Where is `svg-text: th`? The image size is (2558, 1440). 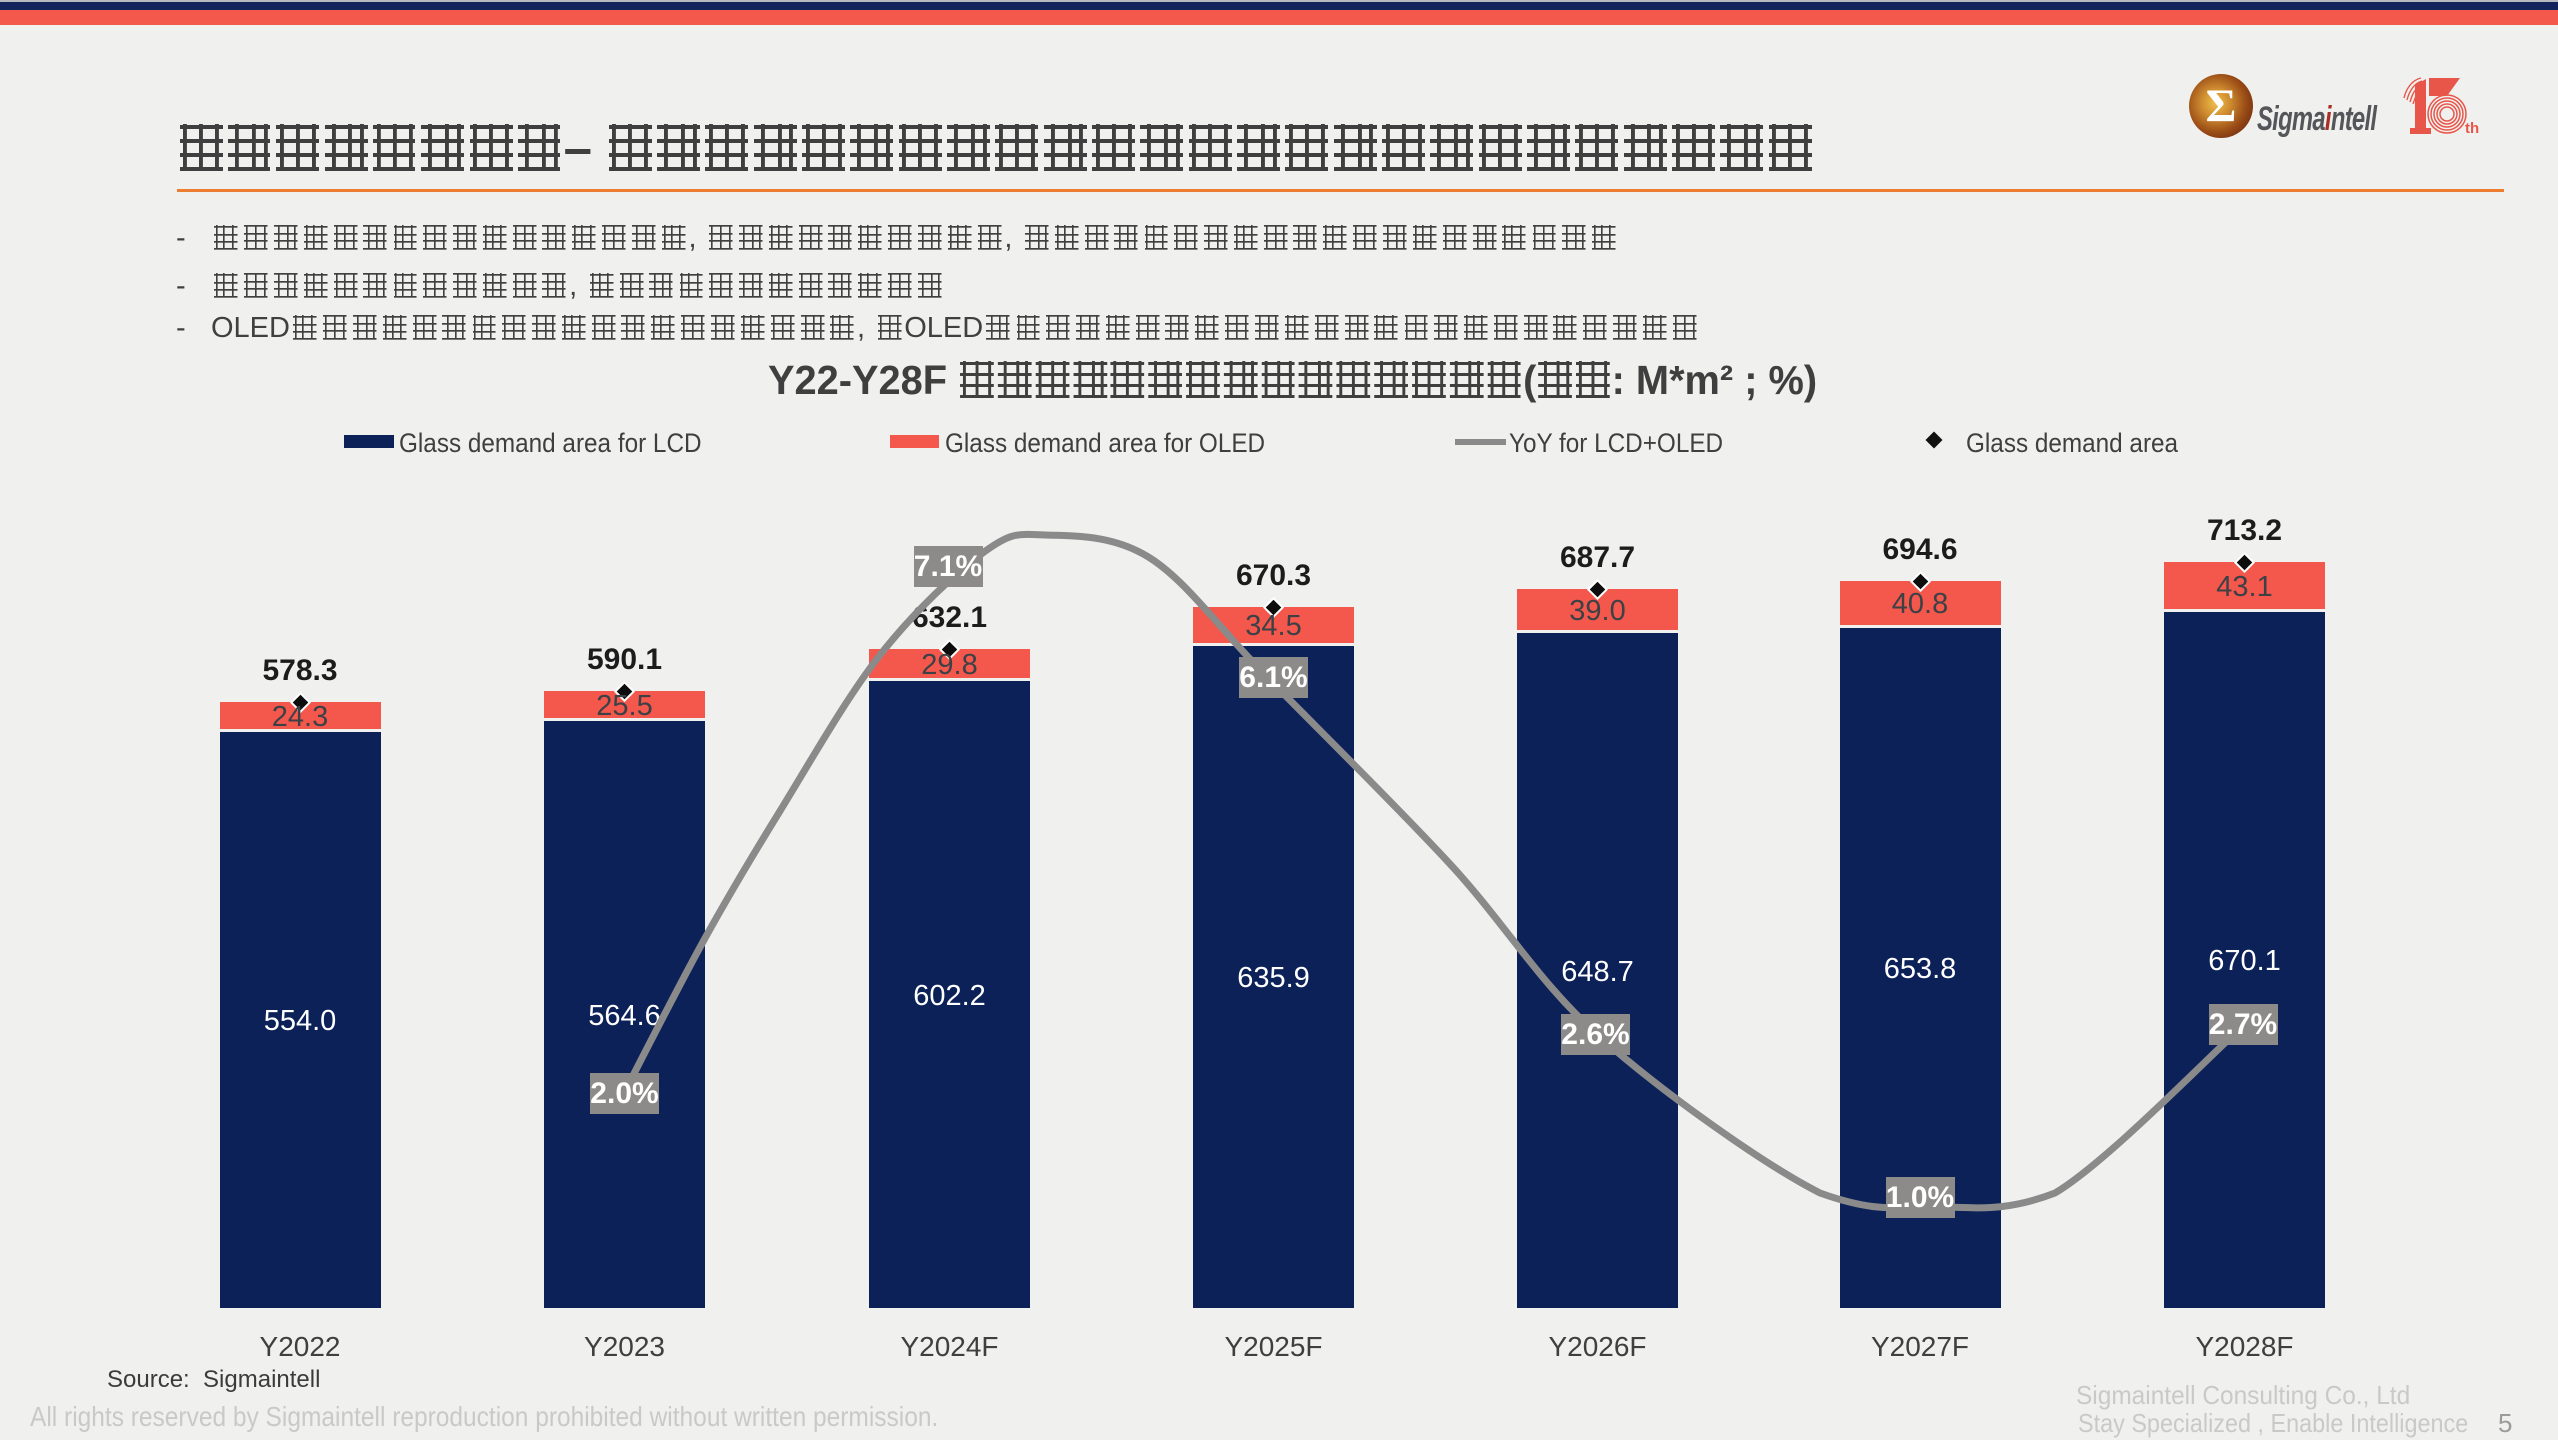 svg-text: th is located at coordinates (2472, 128).